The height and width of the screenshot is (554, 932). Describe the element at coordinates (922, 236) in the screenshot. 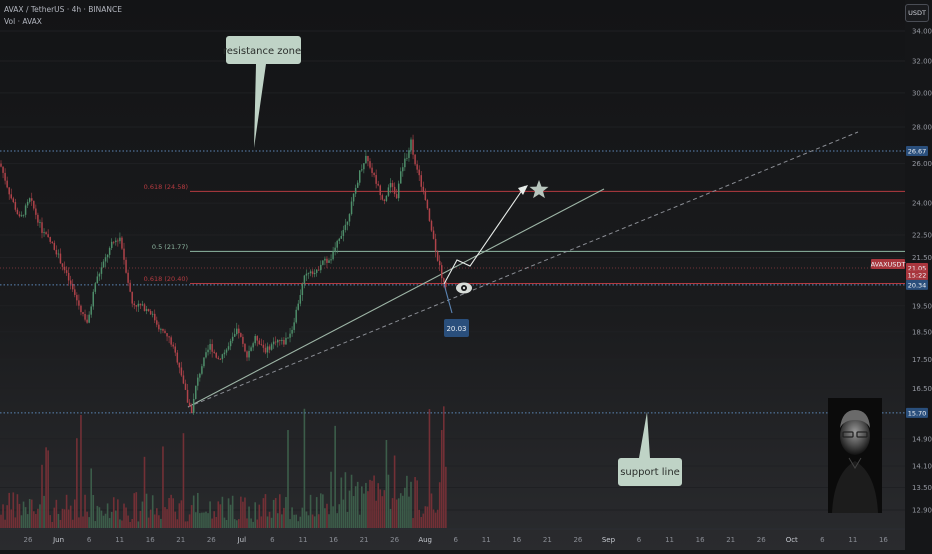

I see `y-tick-label: 22.50` at that location.